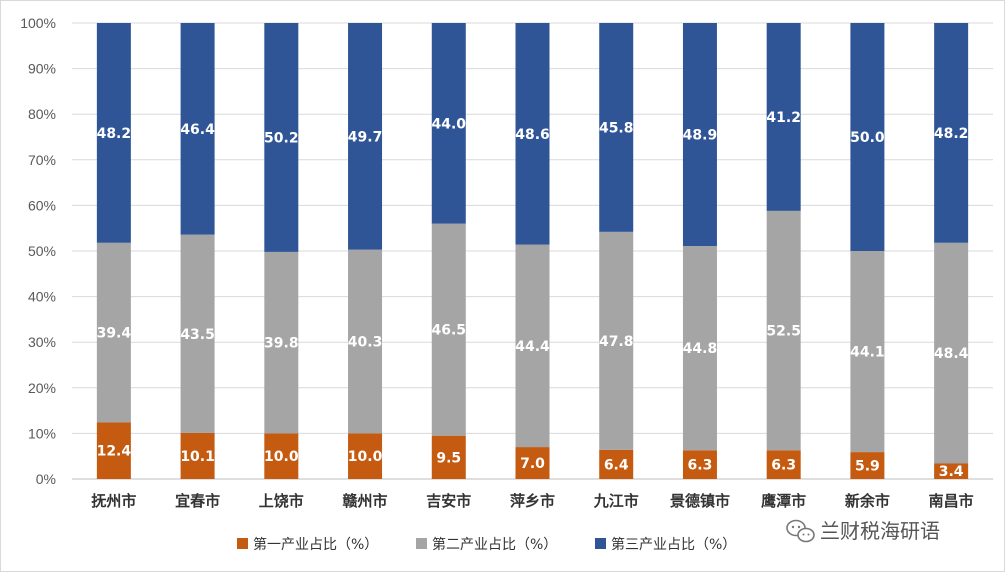  I want to click on x-category-label: 赣州市, so click(365, 501).